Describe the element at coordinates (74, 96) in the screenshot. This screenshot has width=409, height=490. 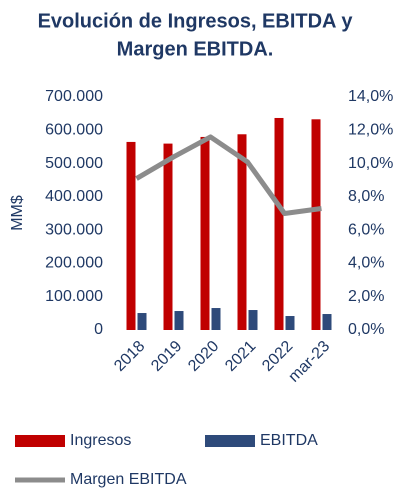
I see `y-tick-label: 700.000` at that location.